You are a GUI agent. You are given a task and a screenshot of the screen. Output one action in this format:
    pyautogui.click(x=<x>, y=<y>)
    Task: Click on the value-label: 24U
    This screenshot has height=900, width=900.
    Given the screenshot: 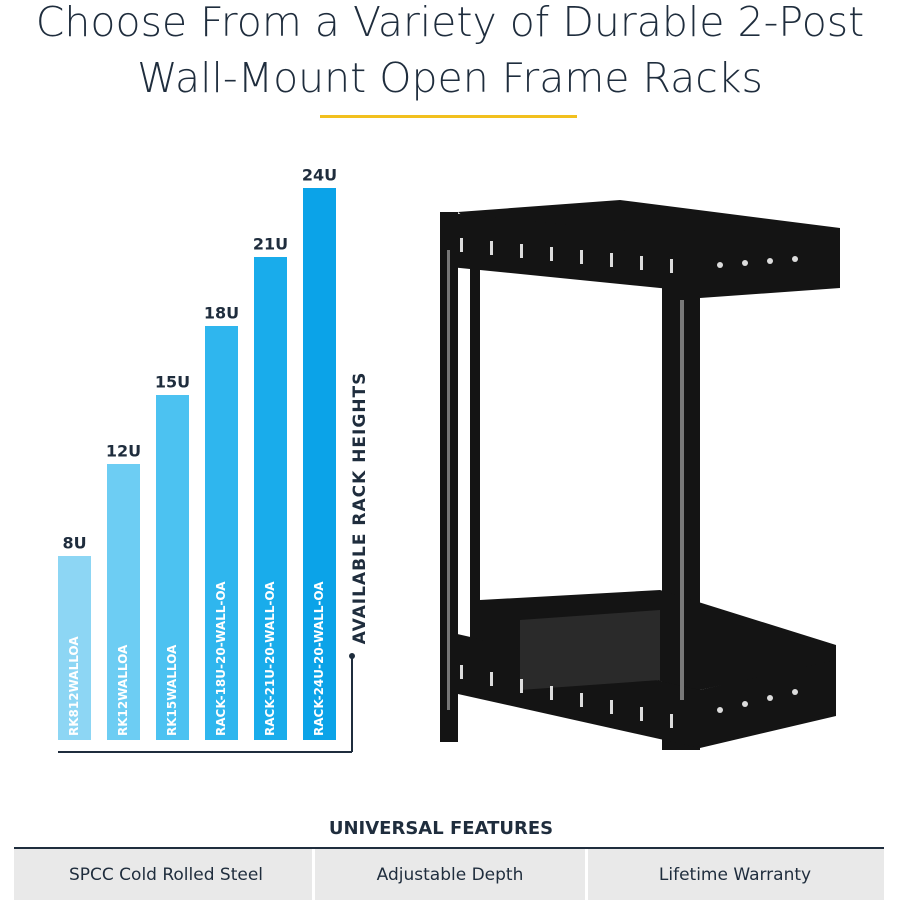 What is the action you would take?
    pyautogui.click(x=319, y=175)
    